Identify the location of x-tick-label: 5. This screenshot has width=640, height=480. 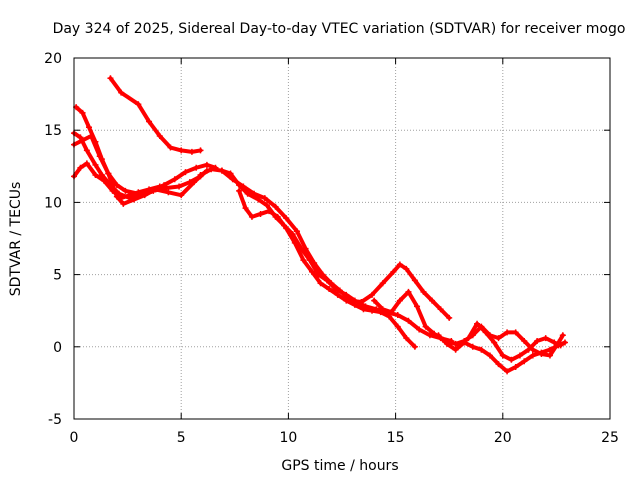
(181, 438).